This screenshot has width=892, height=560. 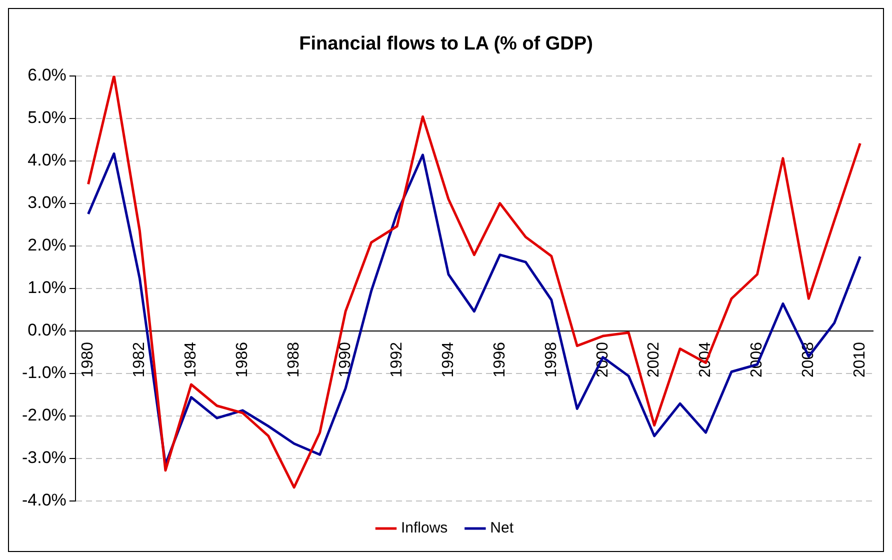 I want to click on x-tick-label: 1998, so click(x=551, y=360).